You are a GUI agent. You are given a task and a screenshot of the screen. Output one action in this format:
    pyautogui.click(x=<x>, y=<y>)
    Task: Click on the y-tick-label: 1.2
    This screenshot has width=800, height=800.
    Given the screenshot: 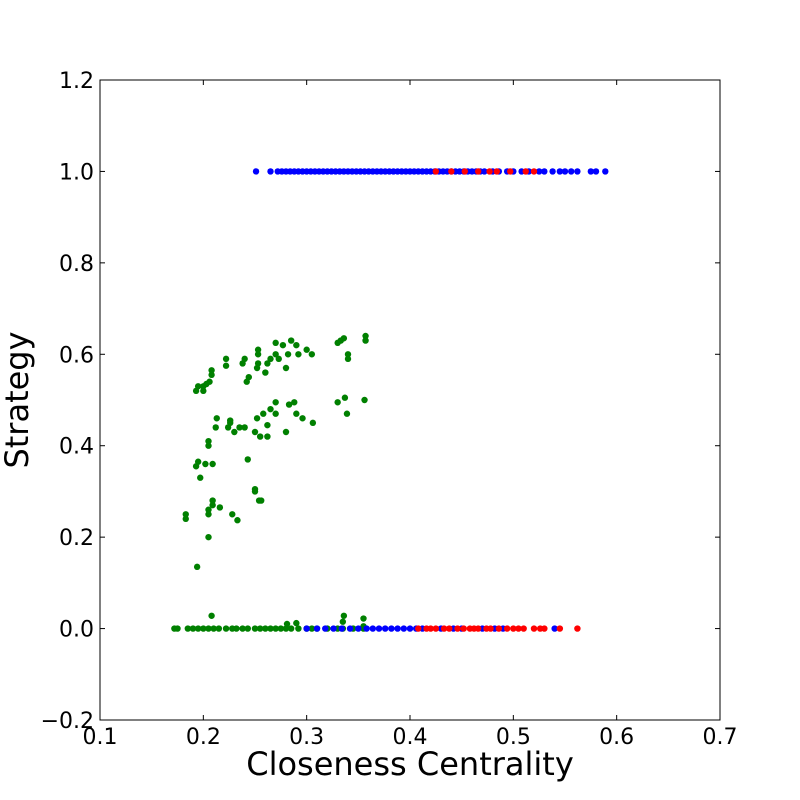 What is the action you would take?
    pyautogui.click(x=76, y=81)
    